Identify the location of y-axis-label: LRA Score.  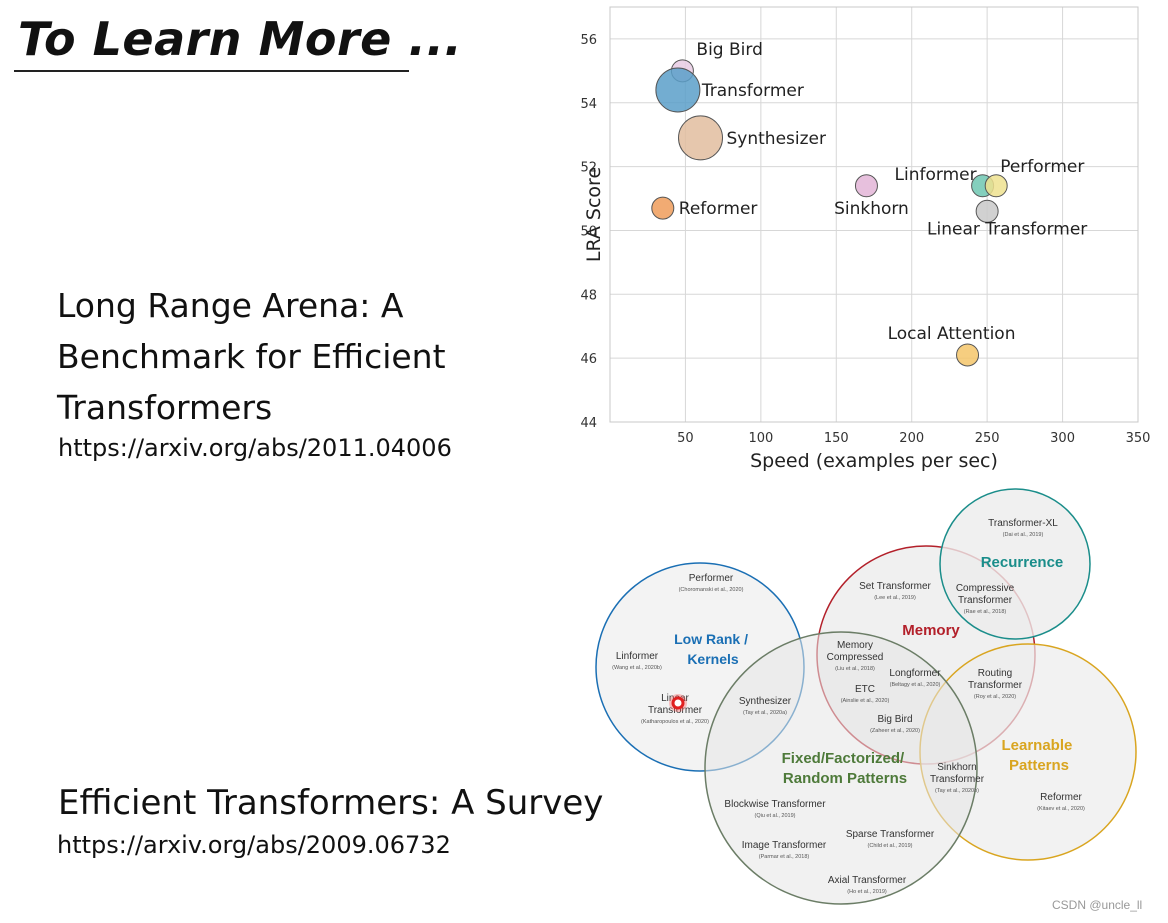
(594, 214).